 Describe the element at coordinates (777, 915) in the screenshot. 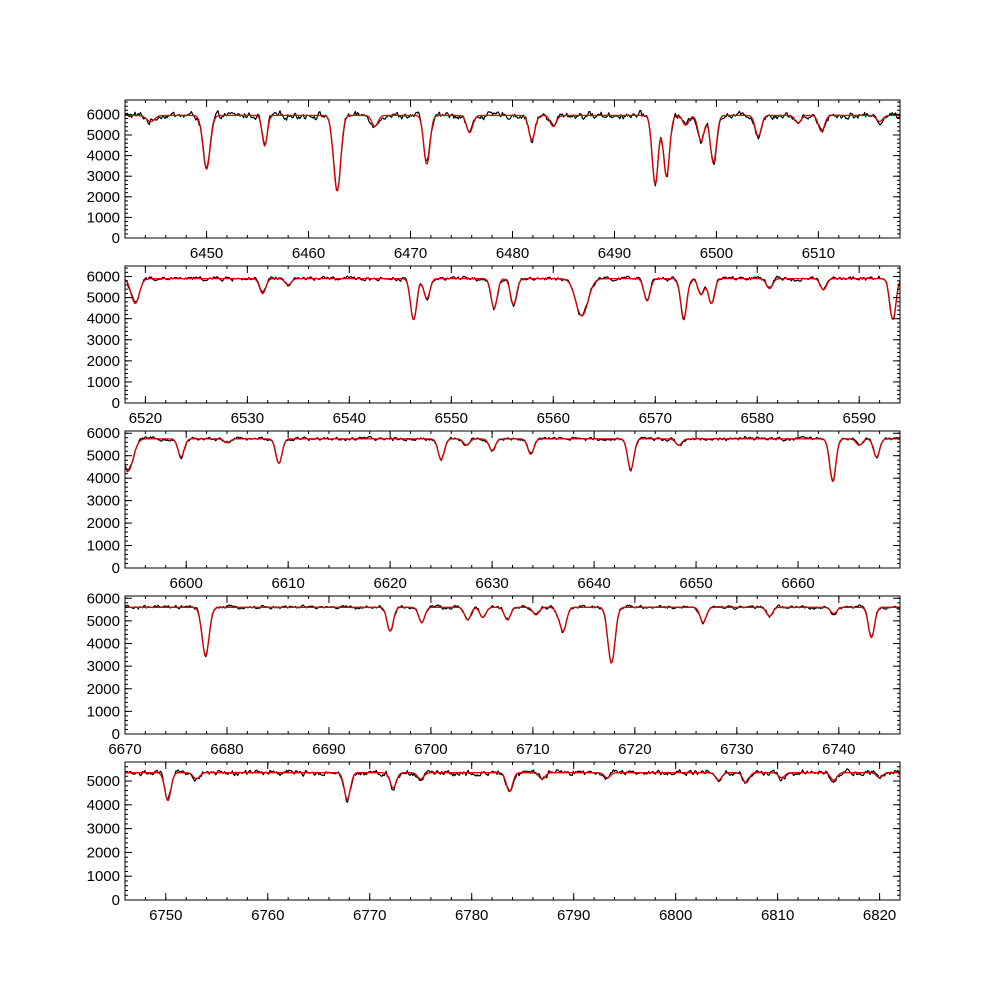

I see `x-tick-label: 6810` at that location.